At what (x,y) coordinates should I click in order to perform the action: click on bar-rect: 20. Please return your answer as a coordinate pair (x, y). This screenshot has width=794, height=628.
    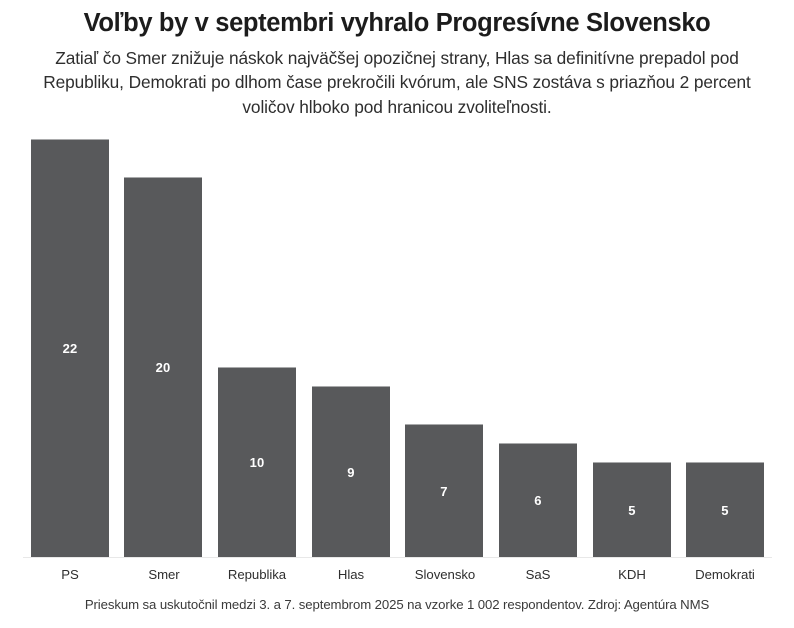
    Looking at the image, I should click on (163, 367).